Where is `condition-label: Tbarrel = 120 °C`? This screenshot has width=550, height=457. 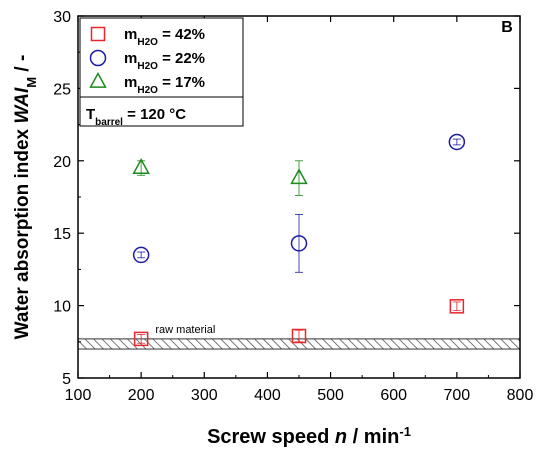
condition-label: Tbarrel = 120 °C is located at coordinates (136, 117).